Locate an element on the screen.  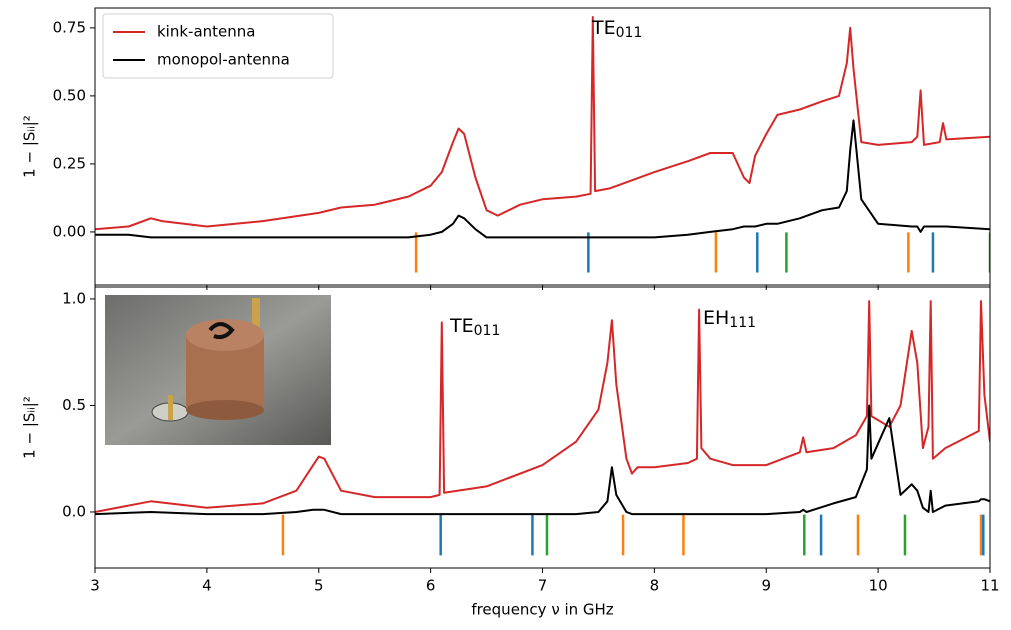
y-tick-label: 0.75 is located at coordinates (69, 27).